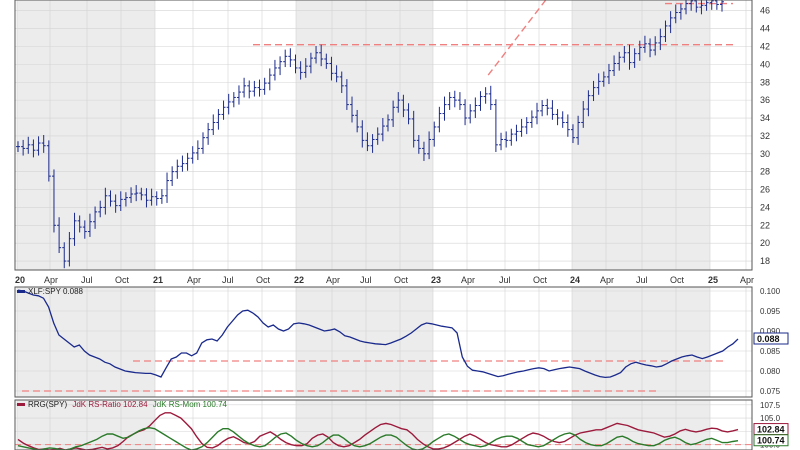  Describe the element at coordinates (50, 291) in the screenshot. I see `ratio-panel-legend: XLF:SPY 0.088` at that location.